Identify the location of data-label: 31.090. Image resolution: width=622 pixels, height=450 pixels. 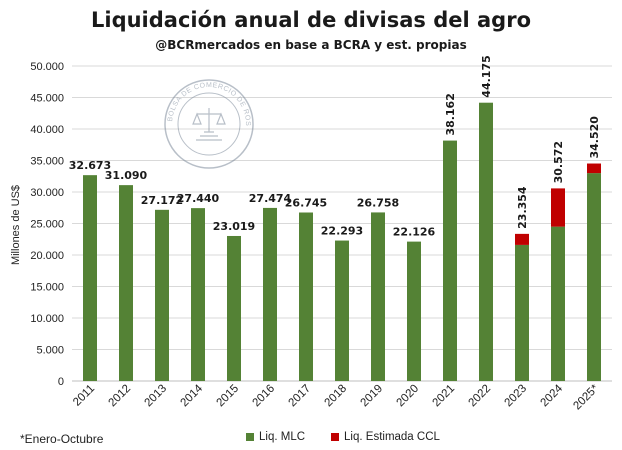
(126, 175).